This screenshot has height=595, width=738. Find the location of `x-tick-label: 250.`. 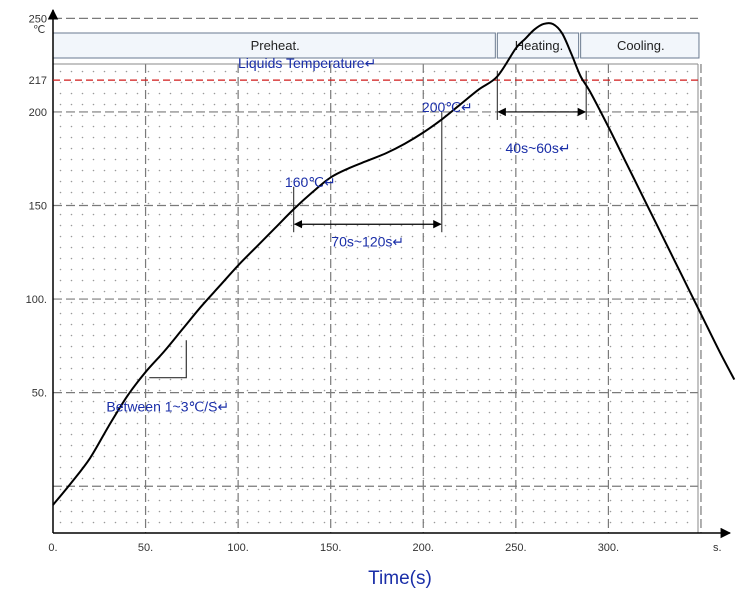

x-tick-label: 250. is located at coordinates (515, 548).